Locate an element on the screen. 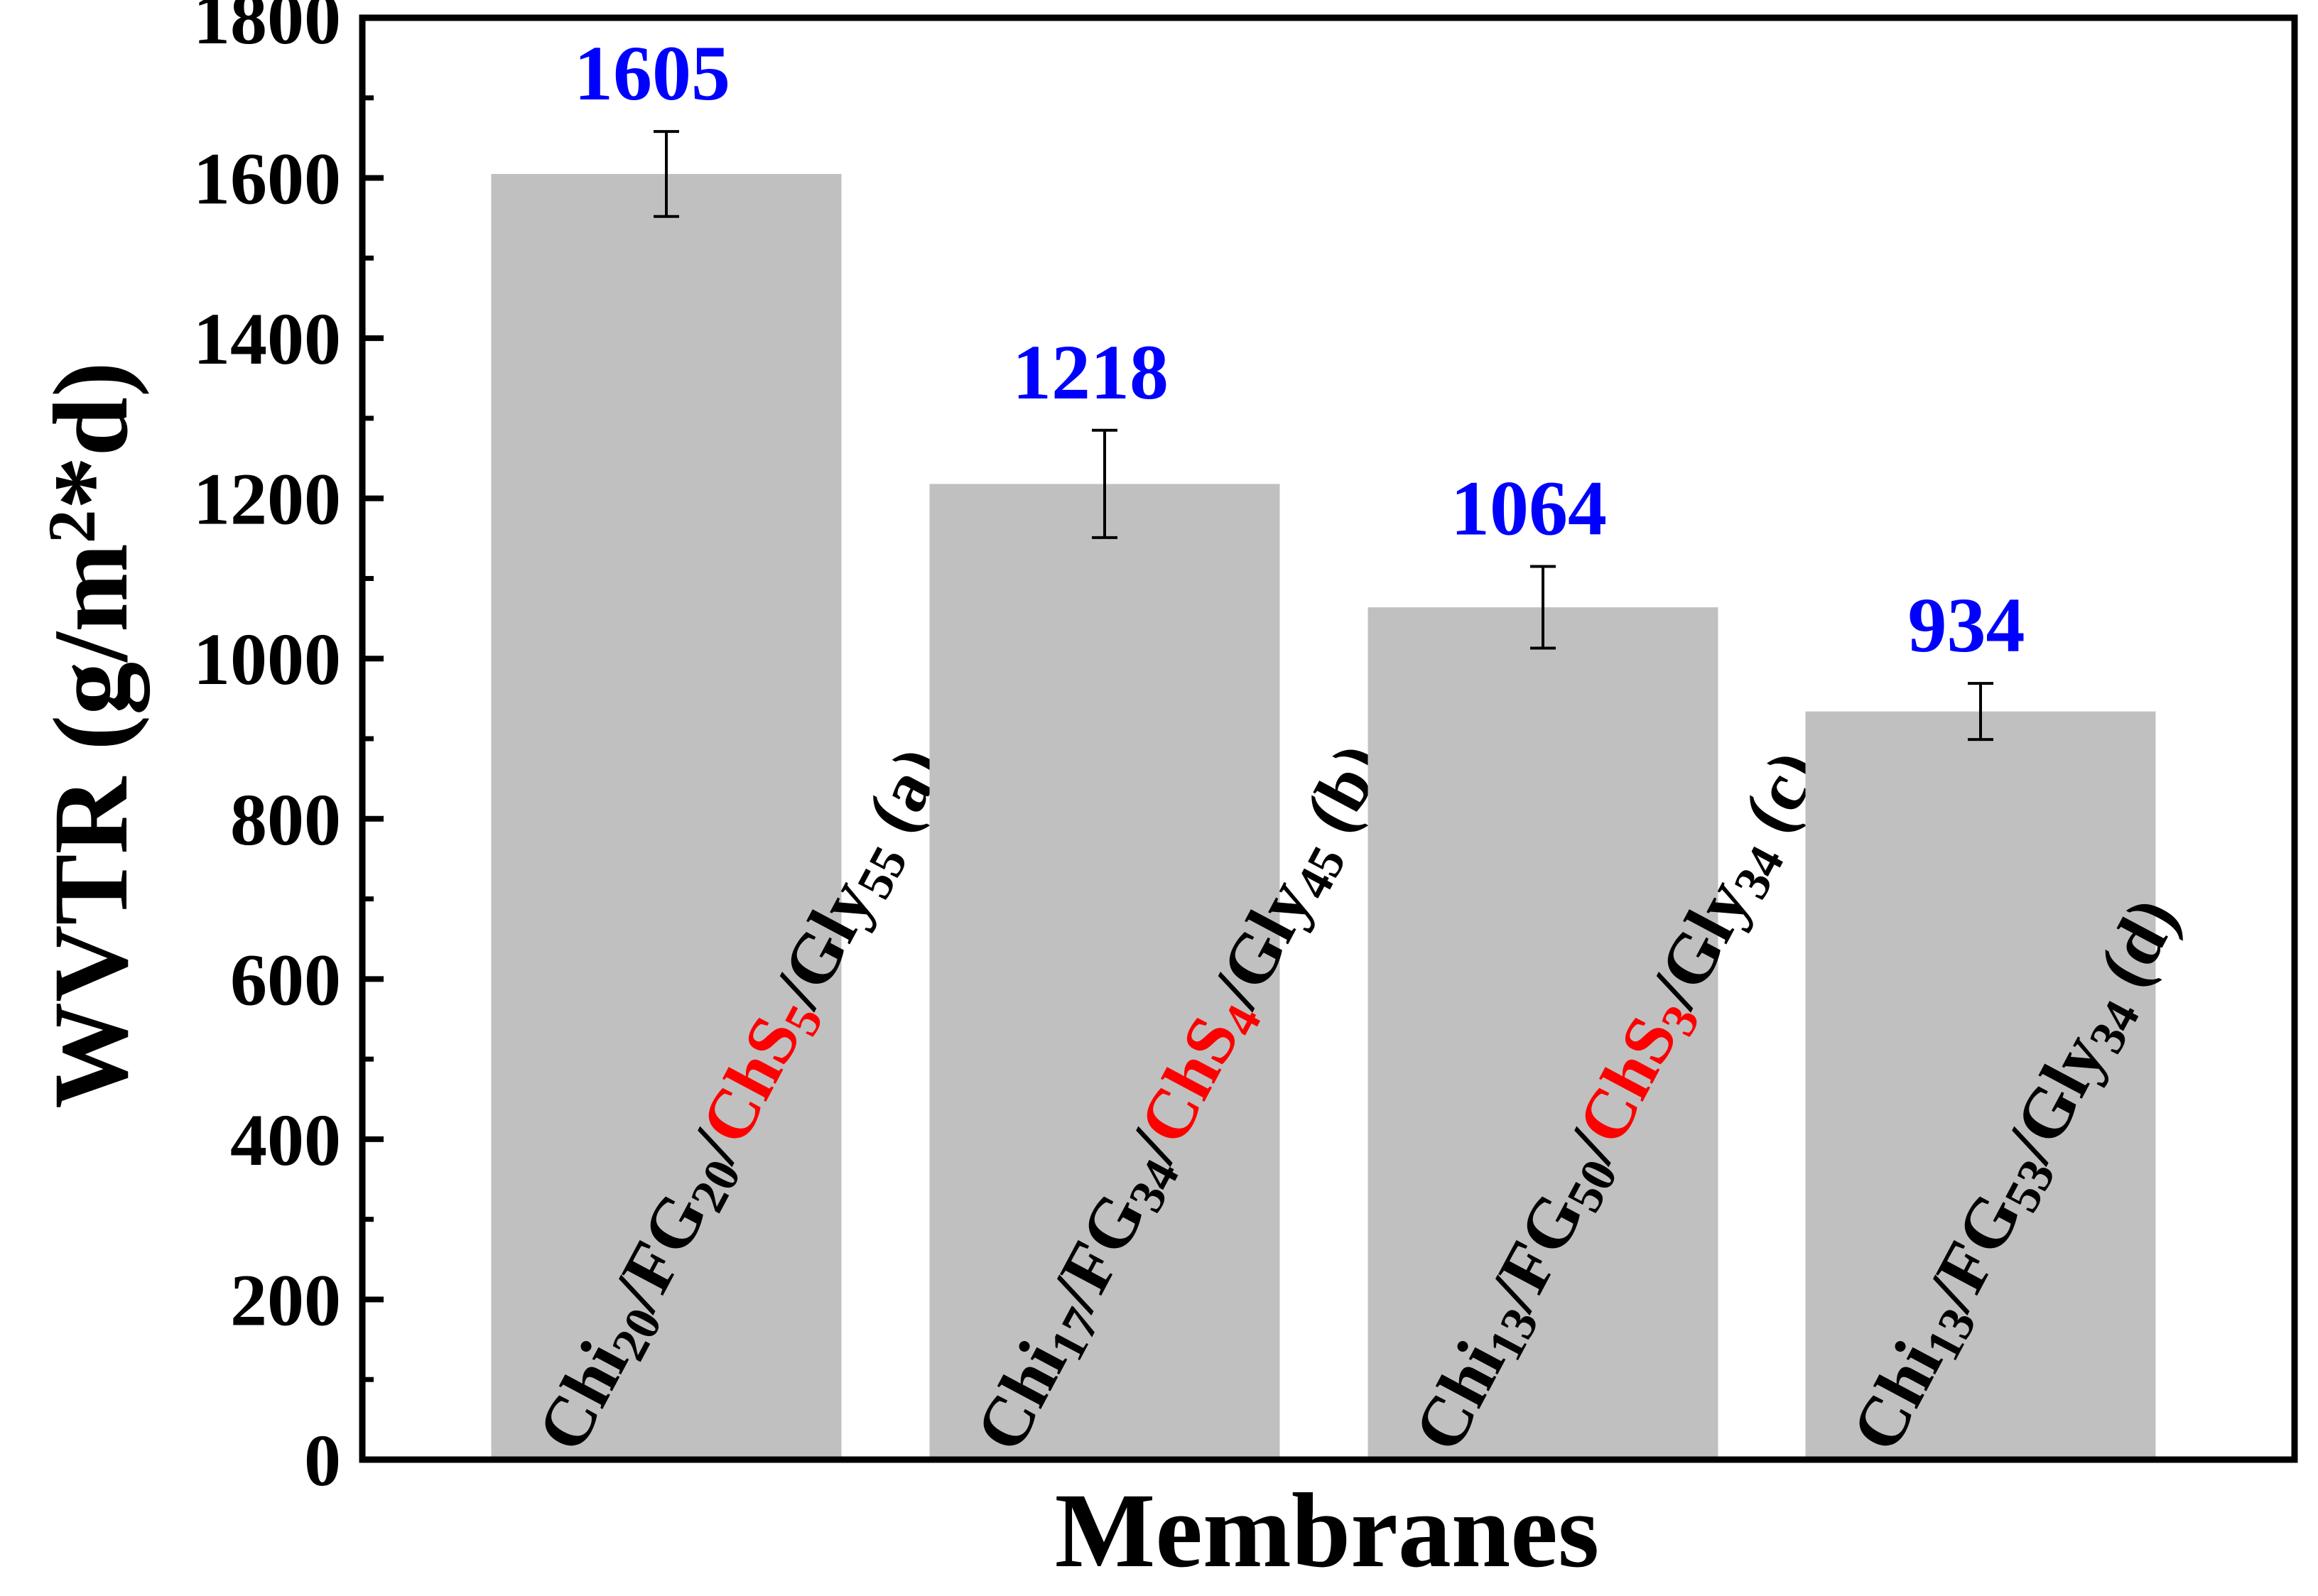 The image size is (2318, 1596). y-tick-label: 400 is located at coordinates (285, 1140).